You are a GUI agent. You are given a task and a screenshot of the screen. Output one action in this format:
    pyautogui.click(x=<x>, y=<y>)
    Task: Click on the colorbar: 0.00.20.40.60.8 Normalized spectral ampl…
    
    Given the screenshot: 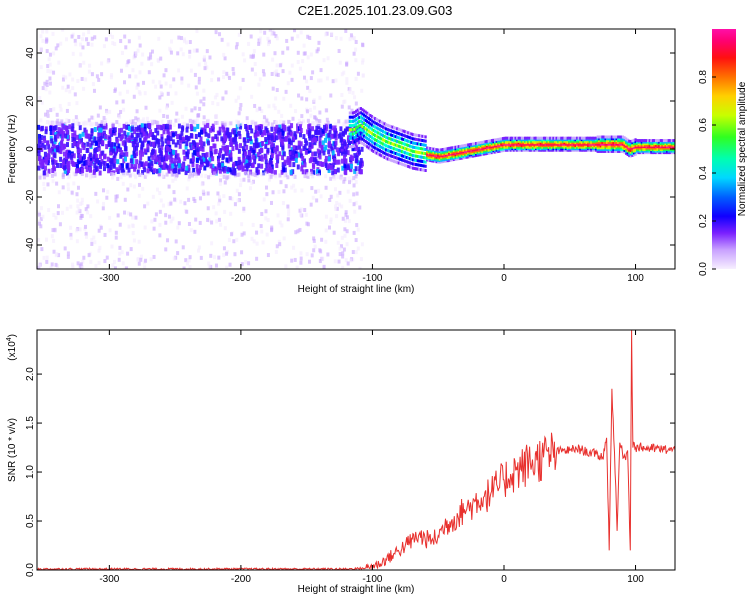 What is the action you would take?
    pyautogui.click(x=723, y=152)
    